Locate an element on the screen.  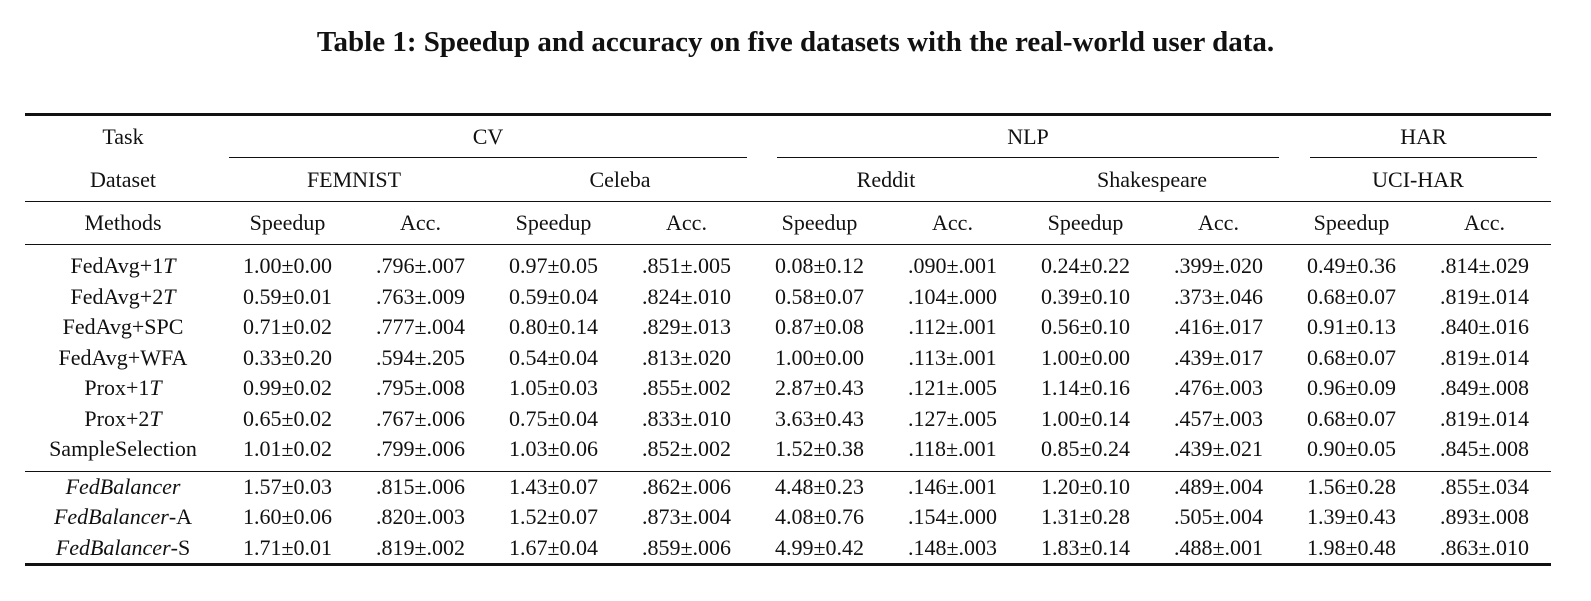
method-name: FedBalancer-S is located at coordinates (123, 549).